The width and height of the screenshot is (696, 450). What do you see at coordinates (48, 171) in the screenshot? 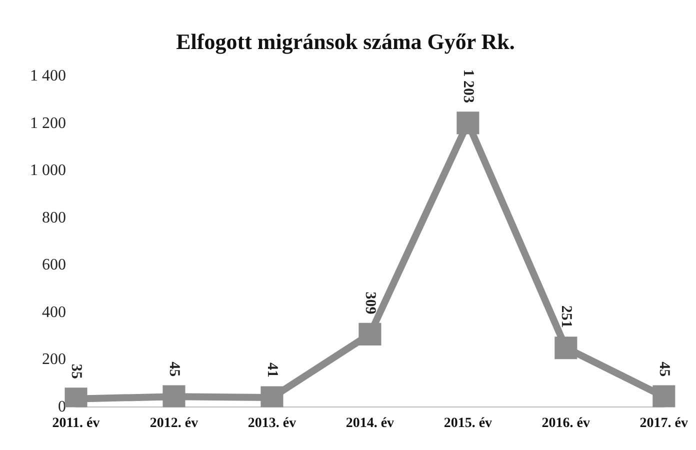
I see `y-tick-label: 1 000` at bounding box center [48, 171].